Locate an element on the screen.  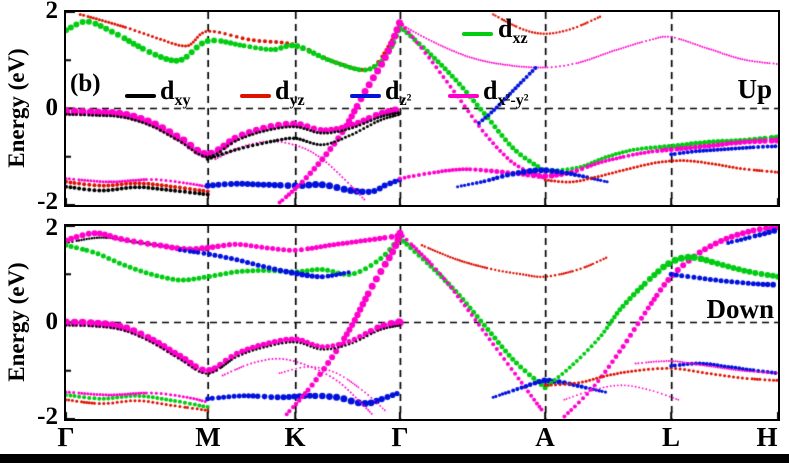
legend-swatch-dz2 is located at coordinates (365, 96).